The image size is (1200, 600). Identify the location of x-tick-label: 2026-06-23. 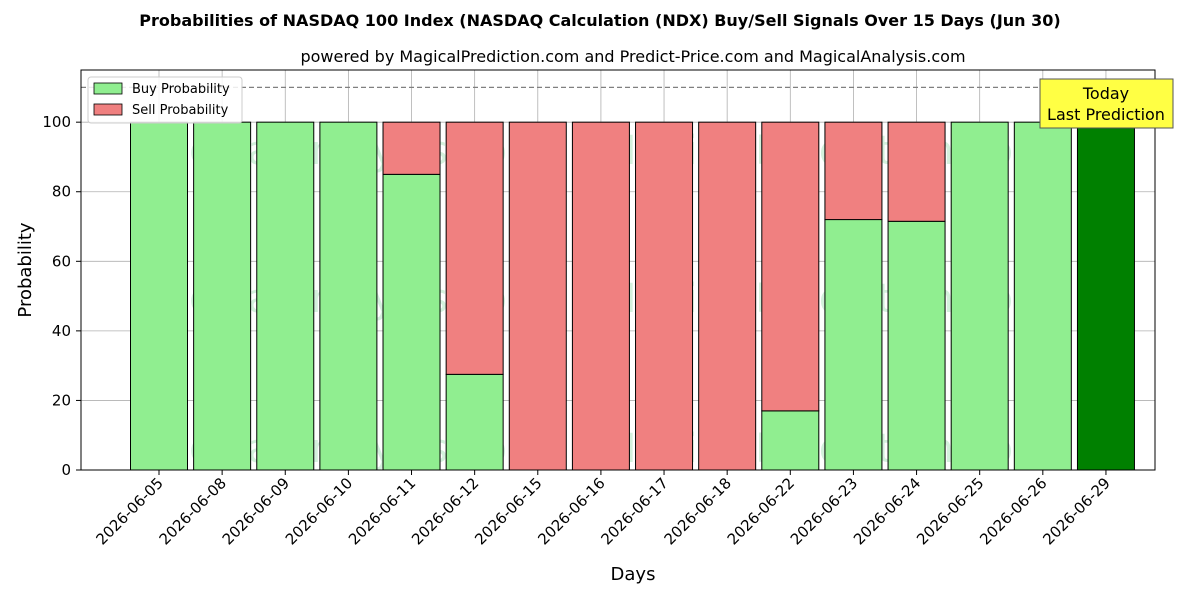
(824, 511).